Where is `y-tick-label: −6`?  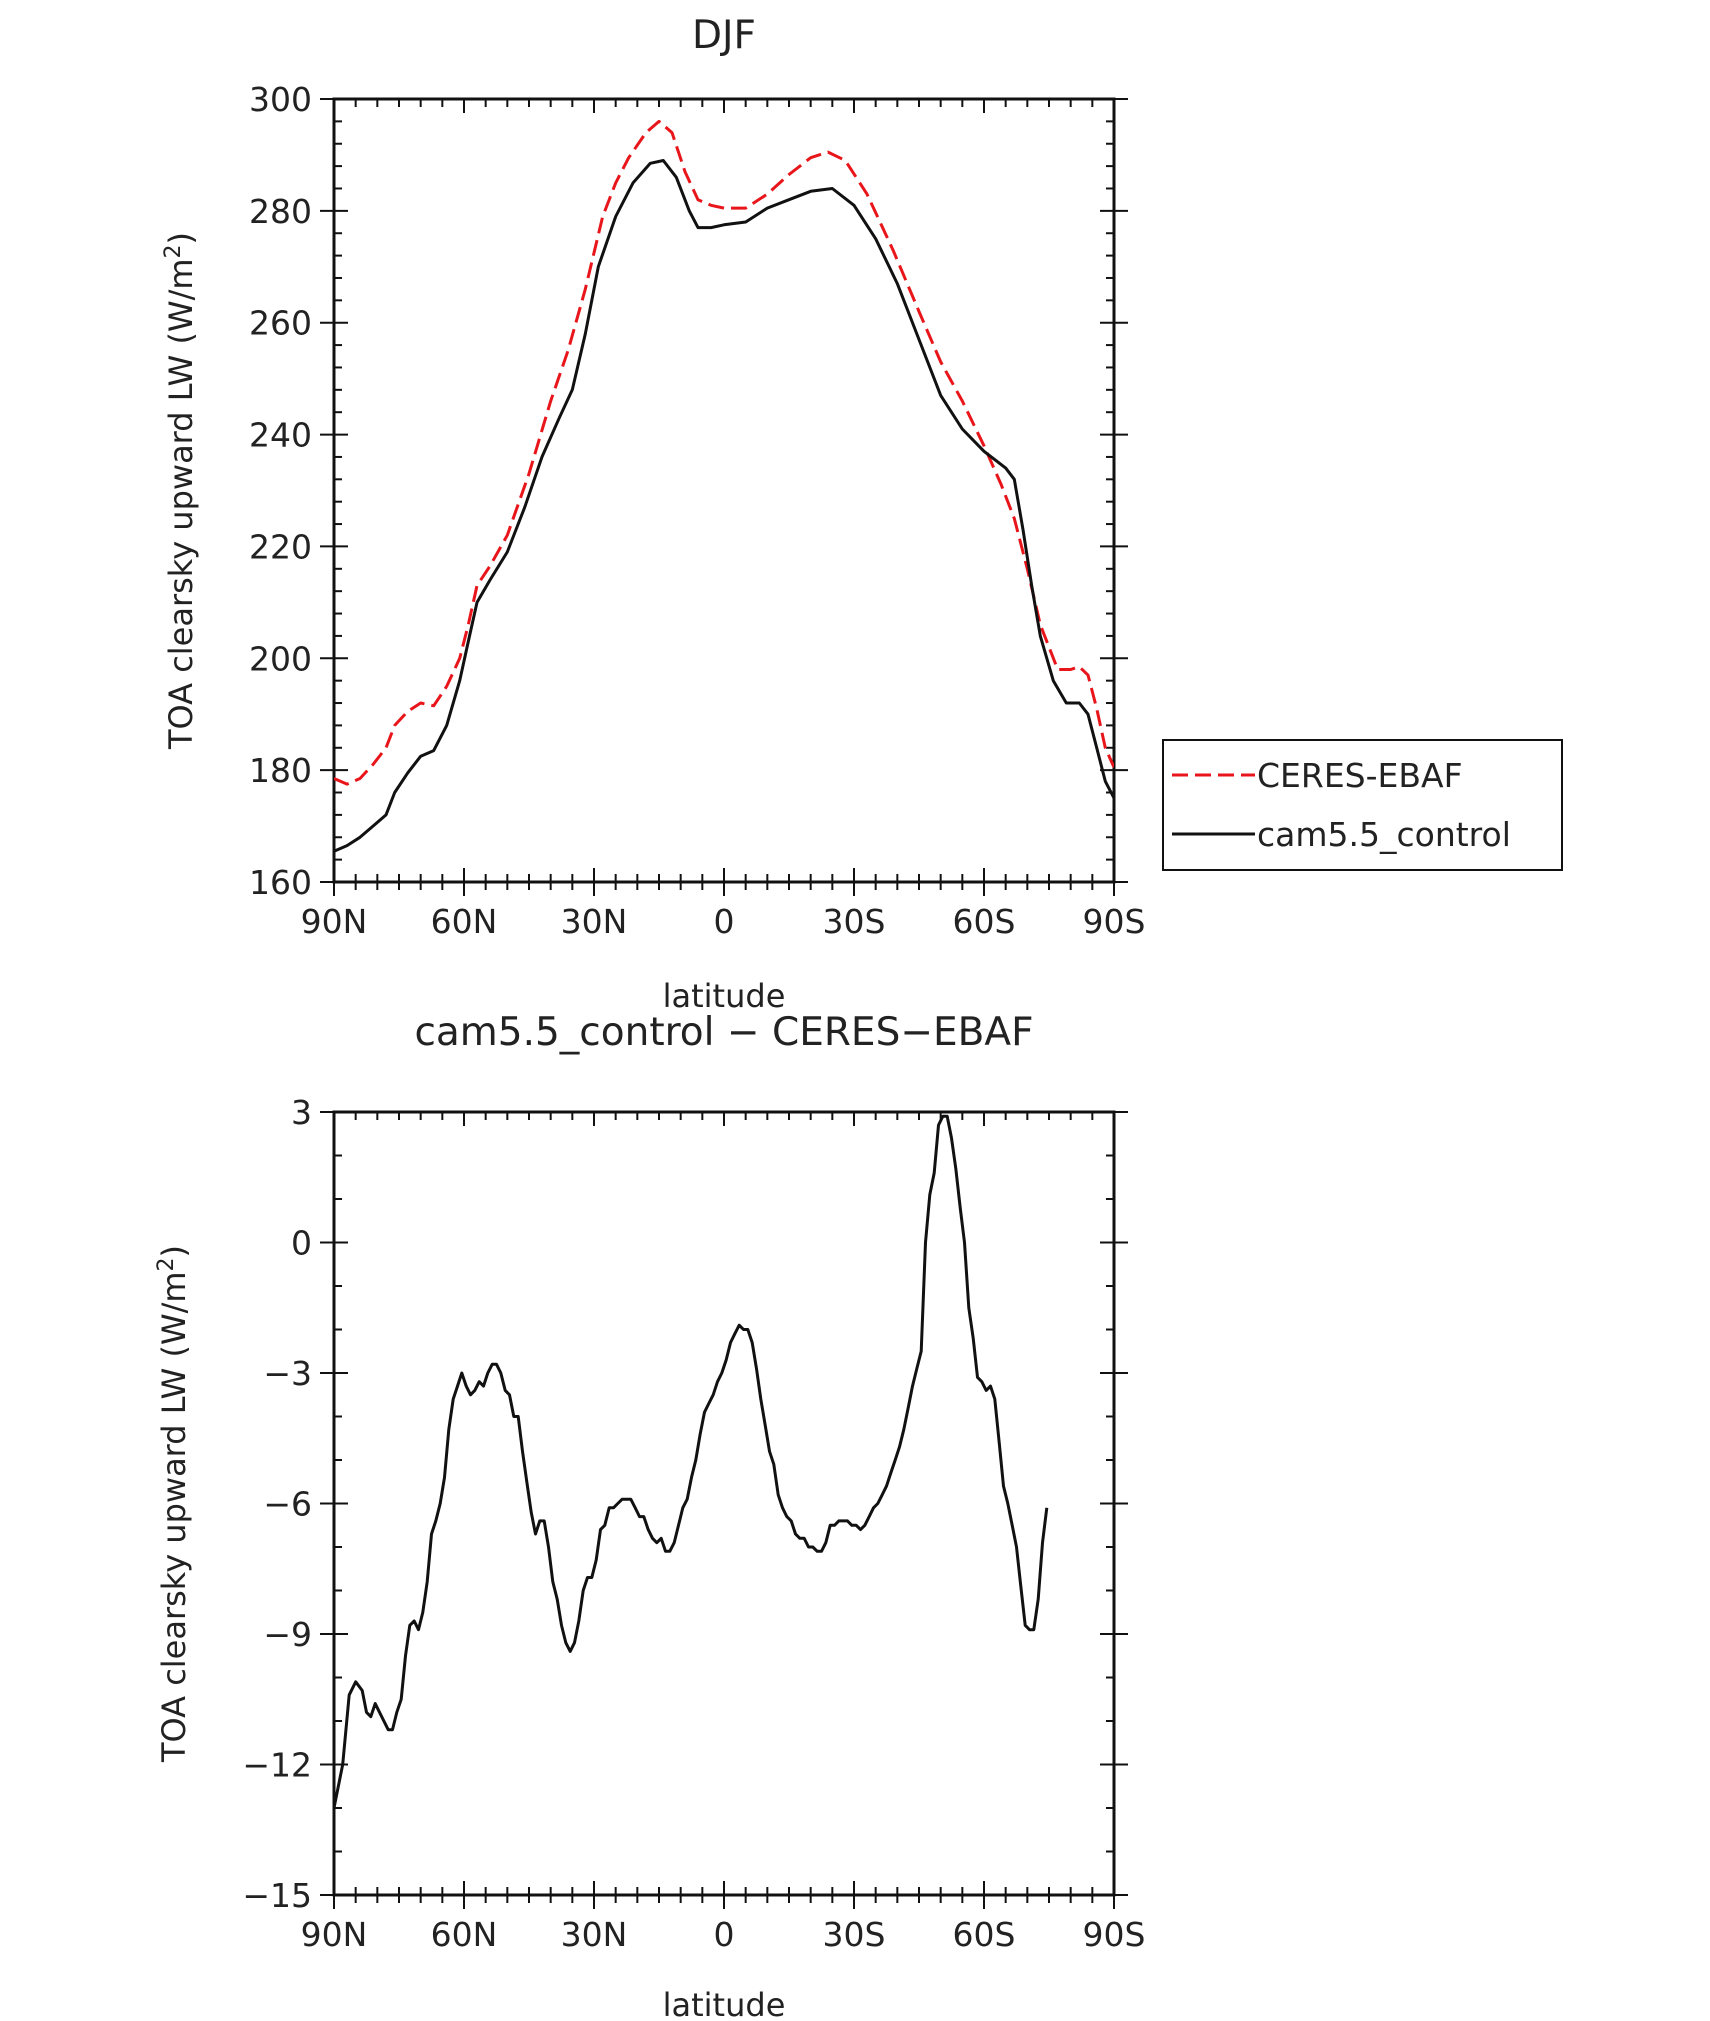
y-tick-label: −6 is located at coordinates (287, 1504).